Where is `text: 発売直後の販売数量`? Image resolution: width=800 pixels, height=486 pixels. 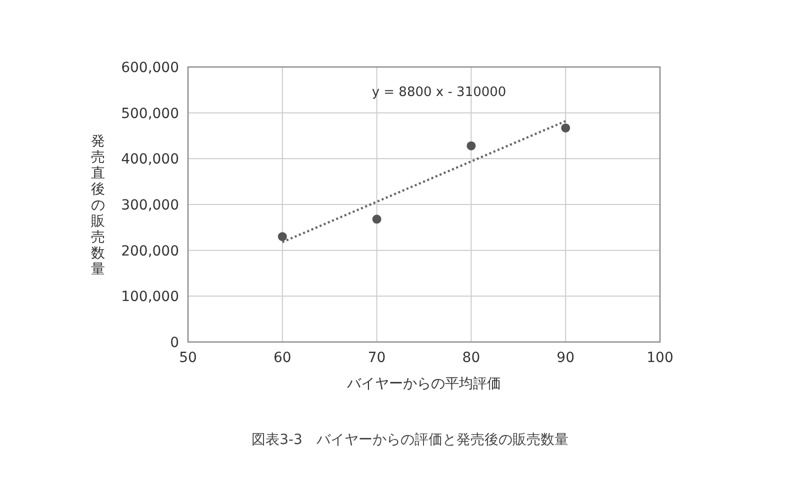 text: 発売直後の販売数量 is located at coordinates (98, 206).